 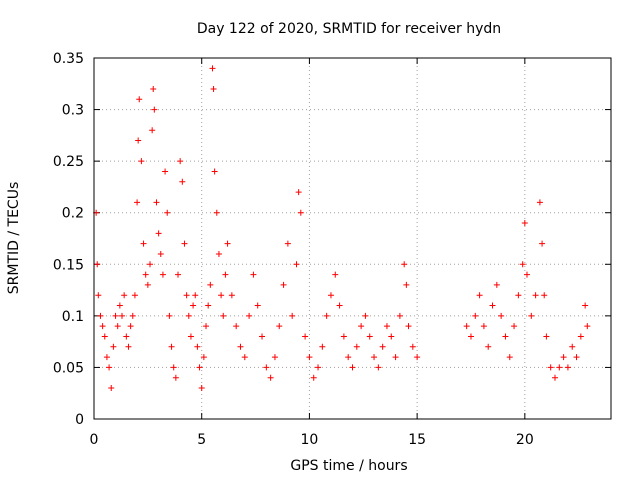 What do you see at coordinates (73, 111) in the screenshot?
I see `y-tick-label: 0.3` at bounding box center [73, 111].